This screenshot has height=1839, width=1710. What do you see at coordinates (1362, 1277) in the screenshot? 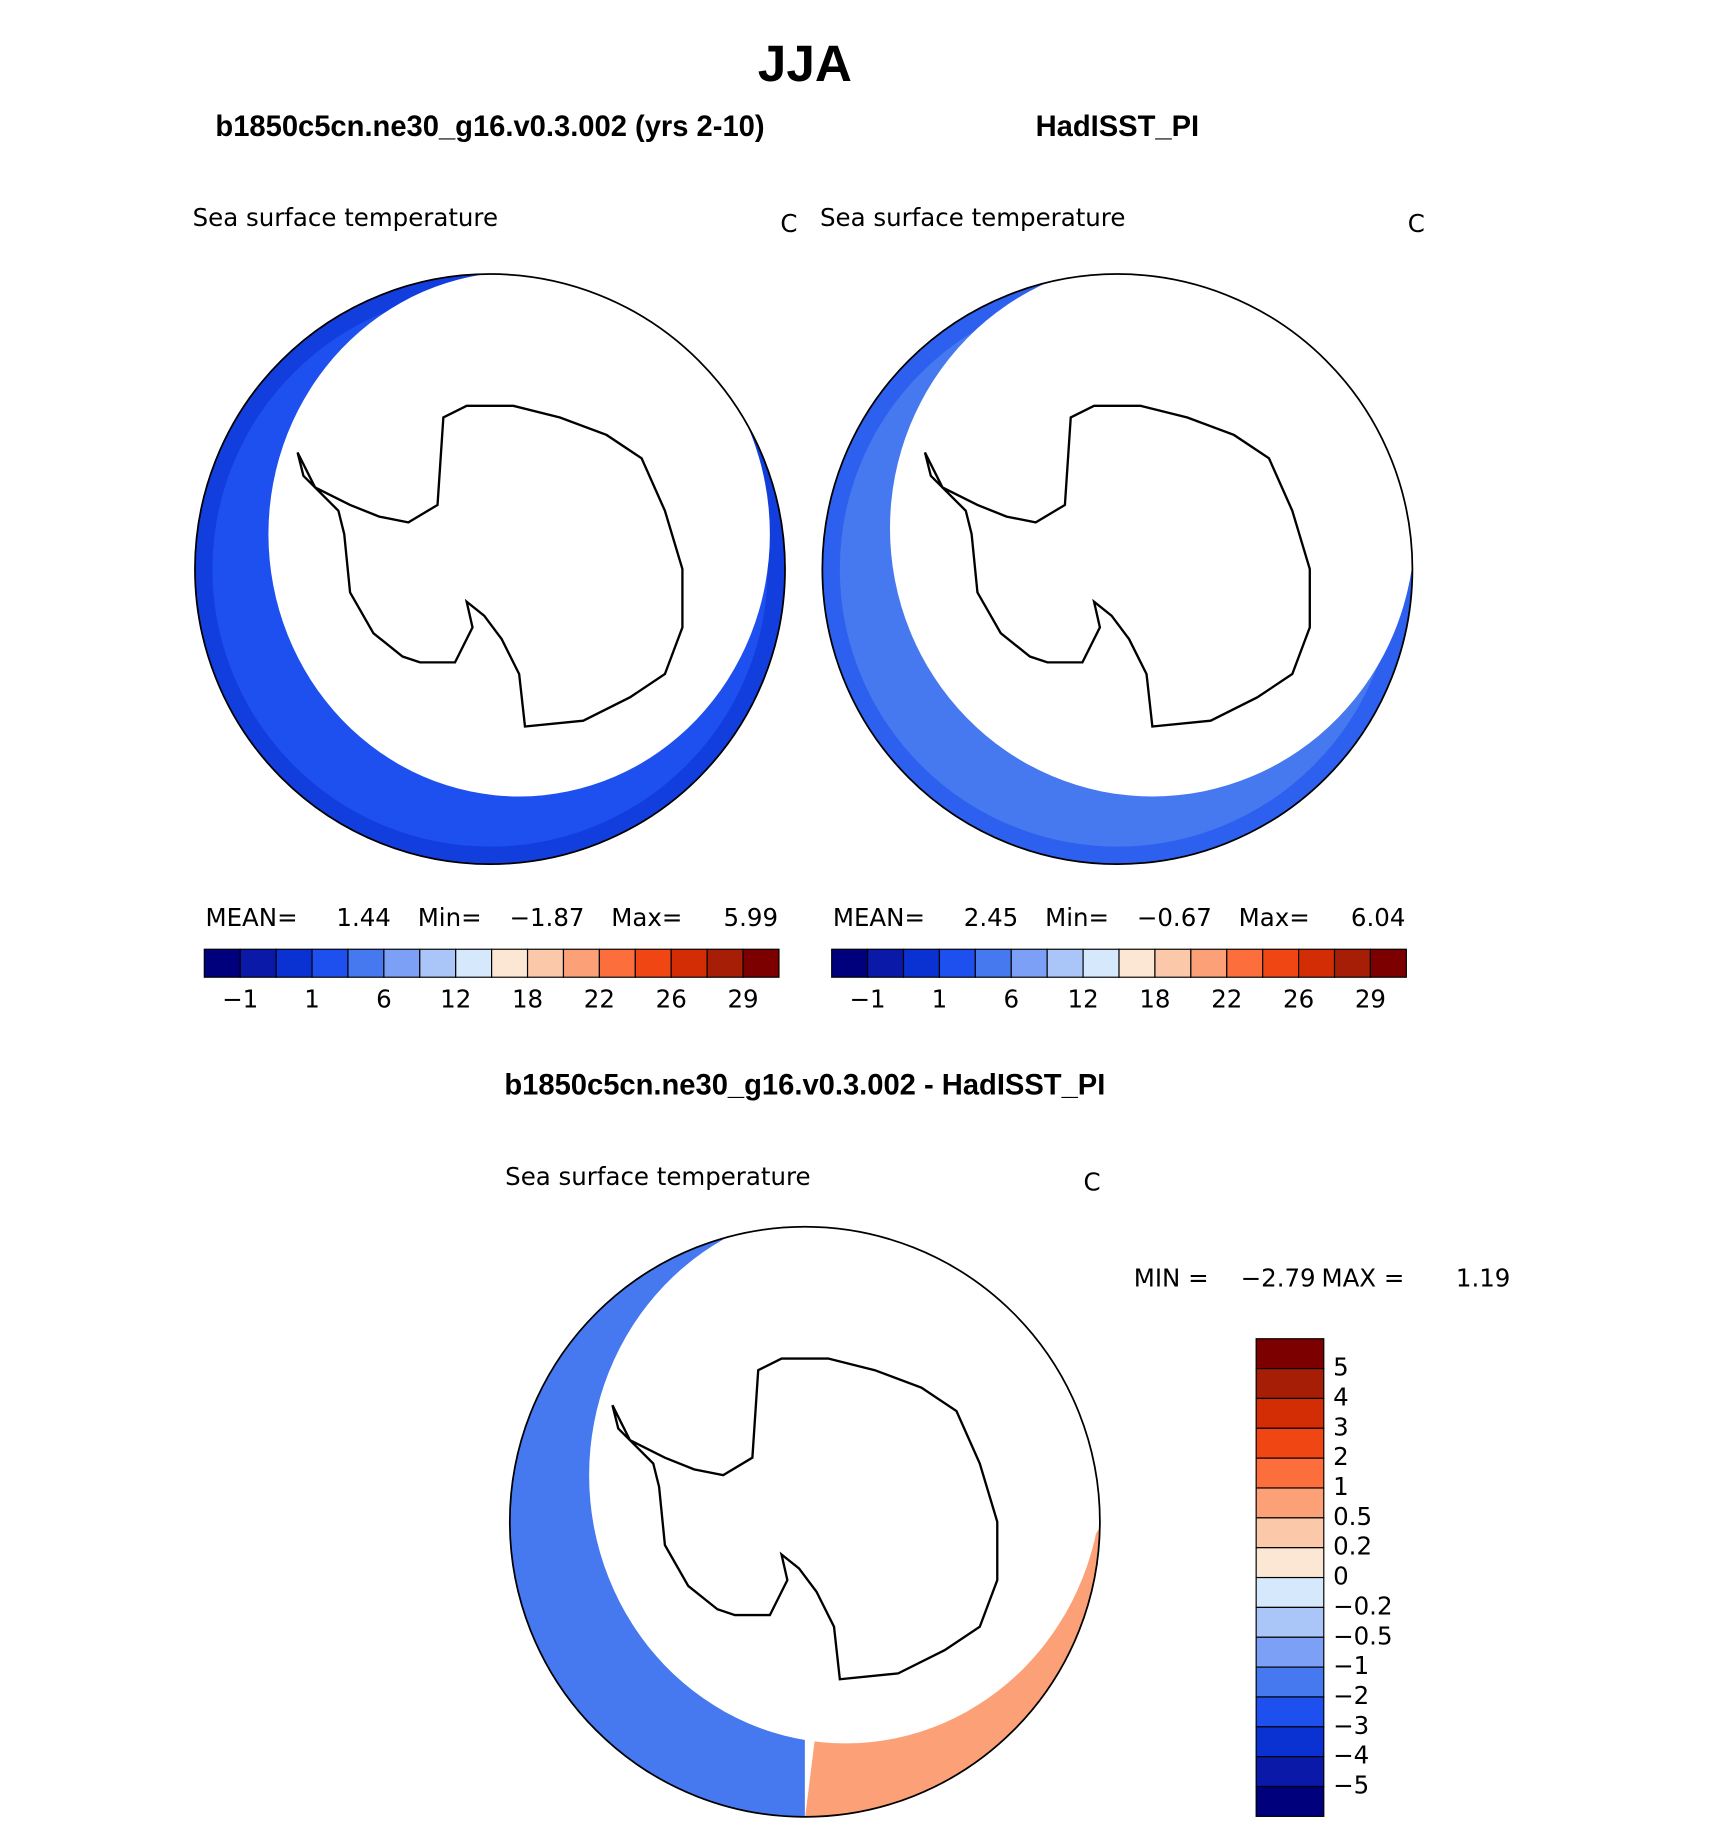
I see `stat-label: MAX =` at bounding box center [1362, 1277].